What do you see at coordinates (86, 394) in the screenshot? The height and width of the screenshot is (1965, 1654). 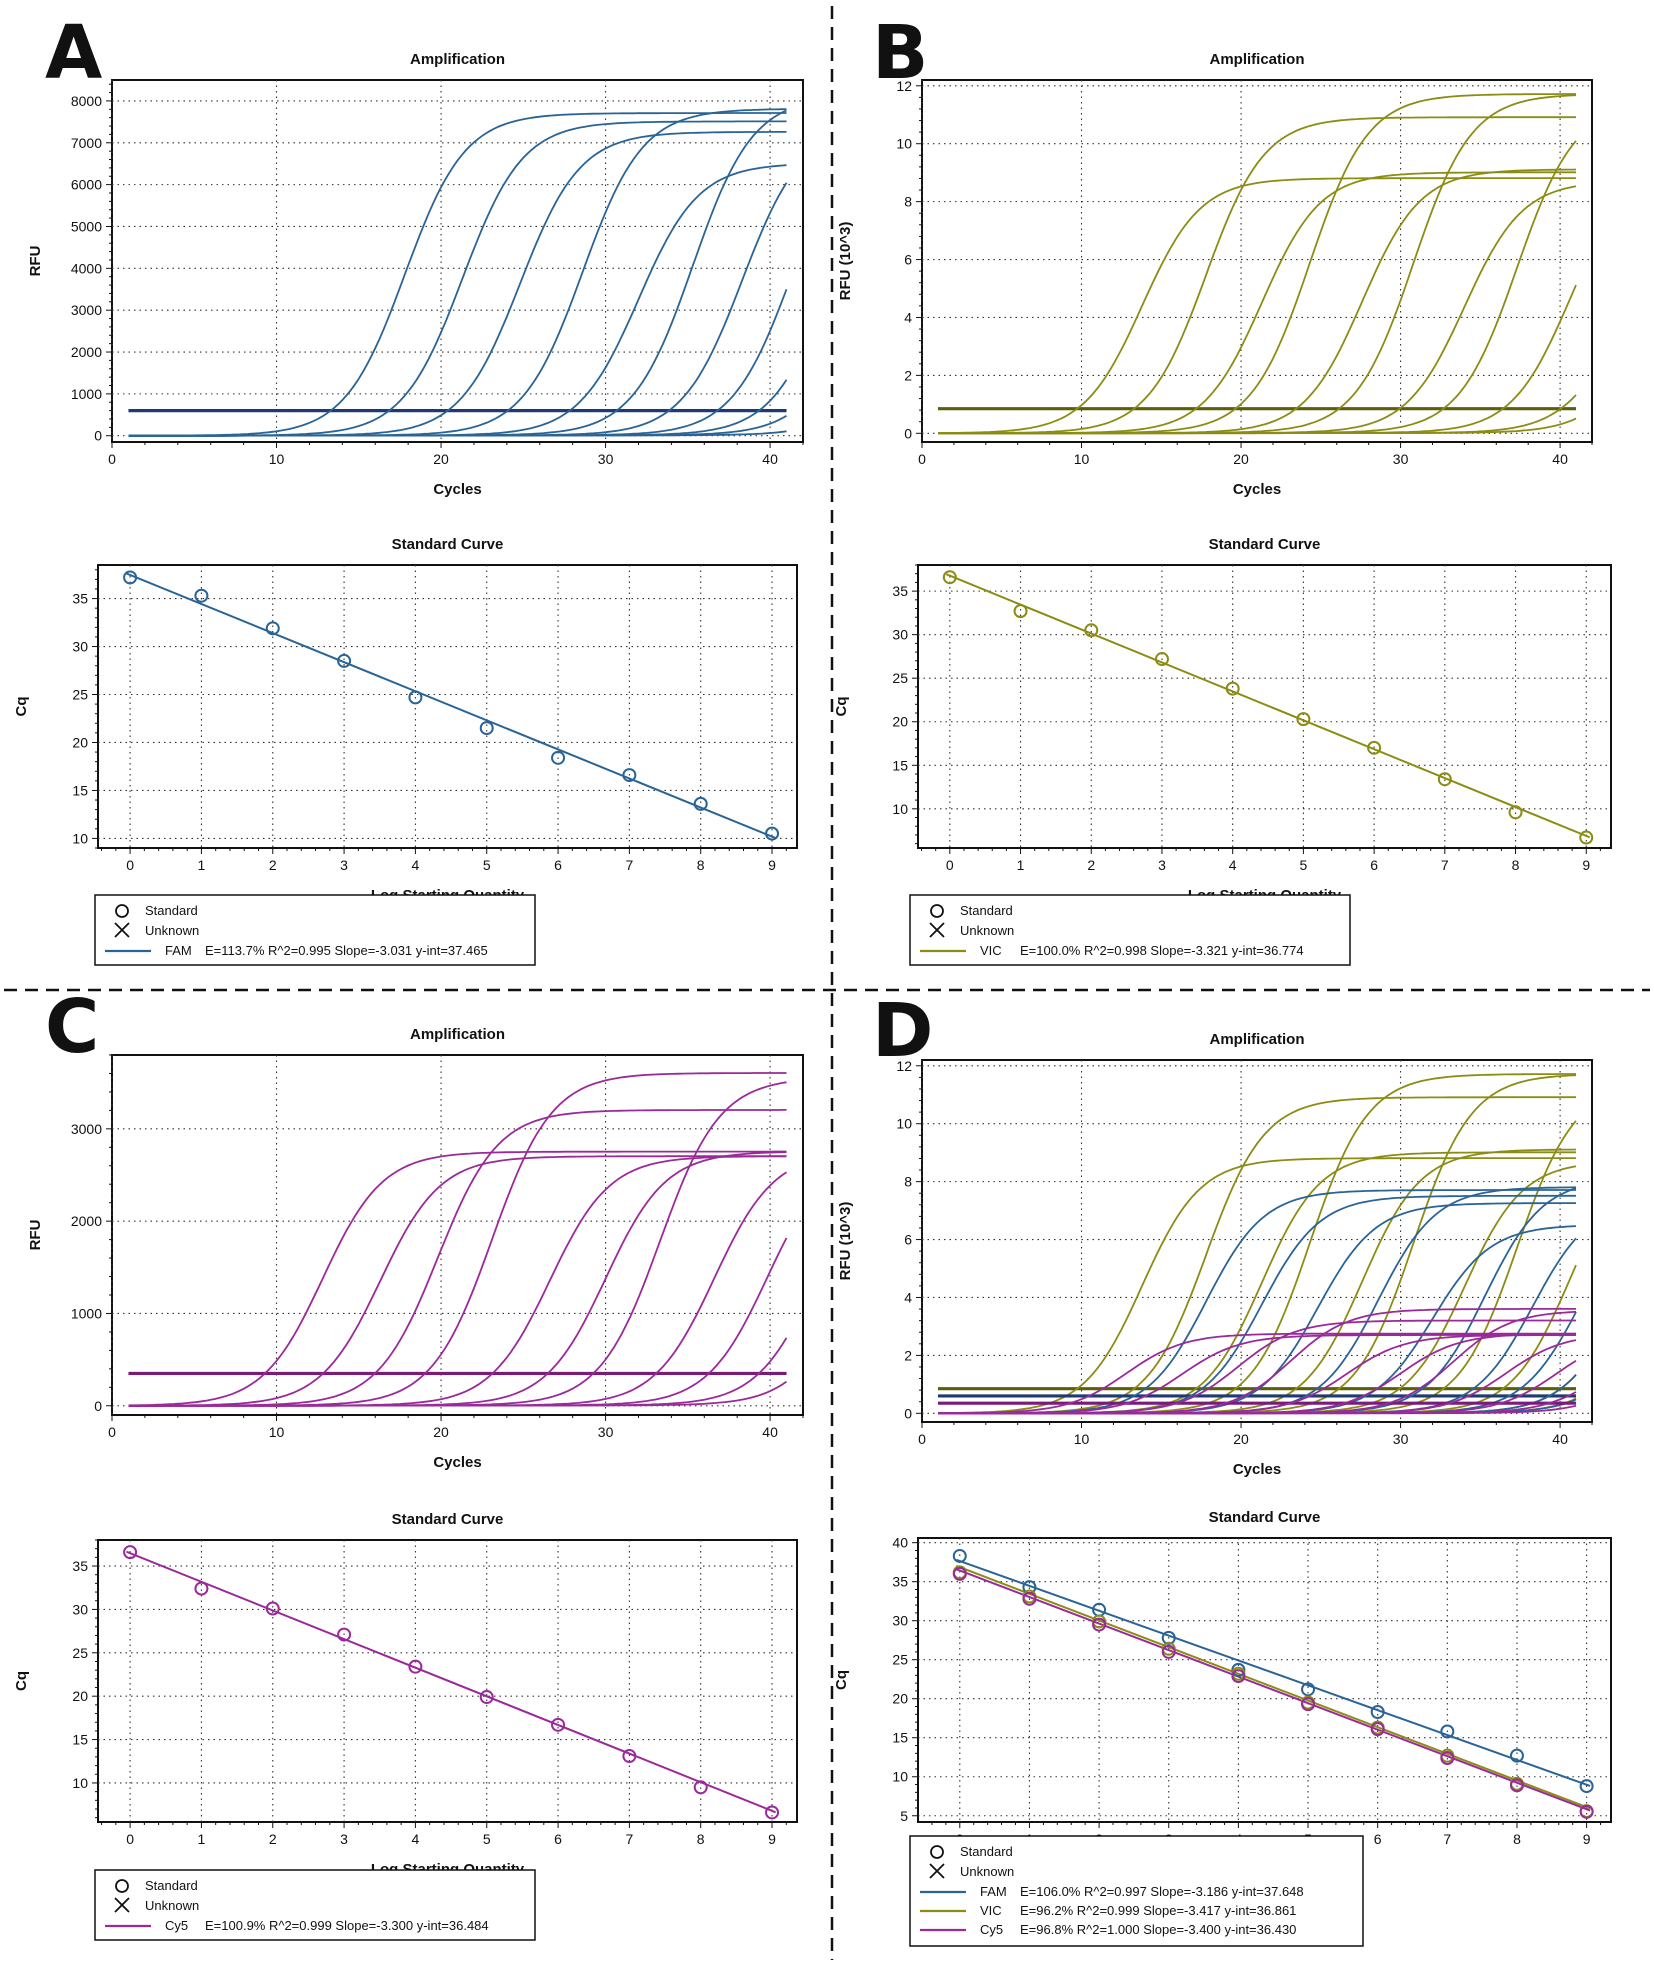 I see `y-tick-label: 1000` at bounding box center [86, 394].